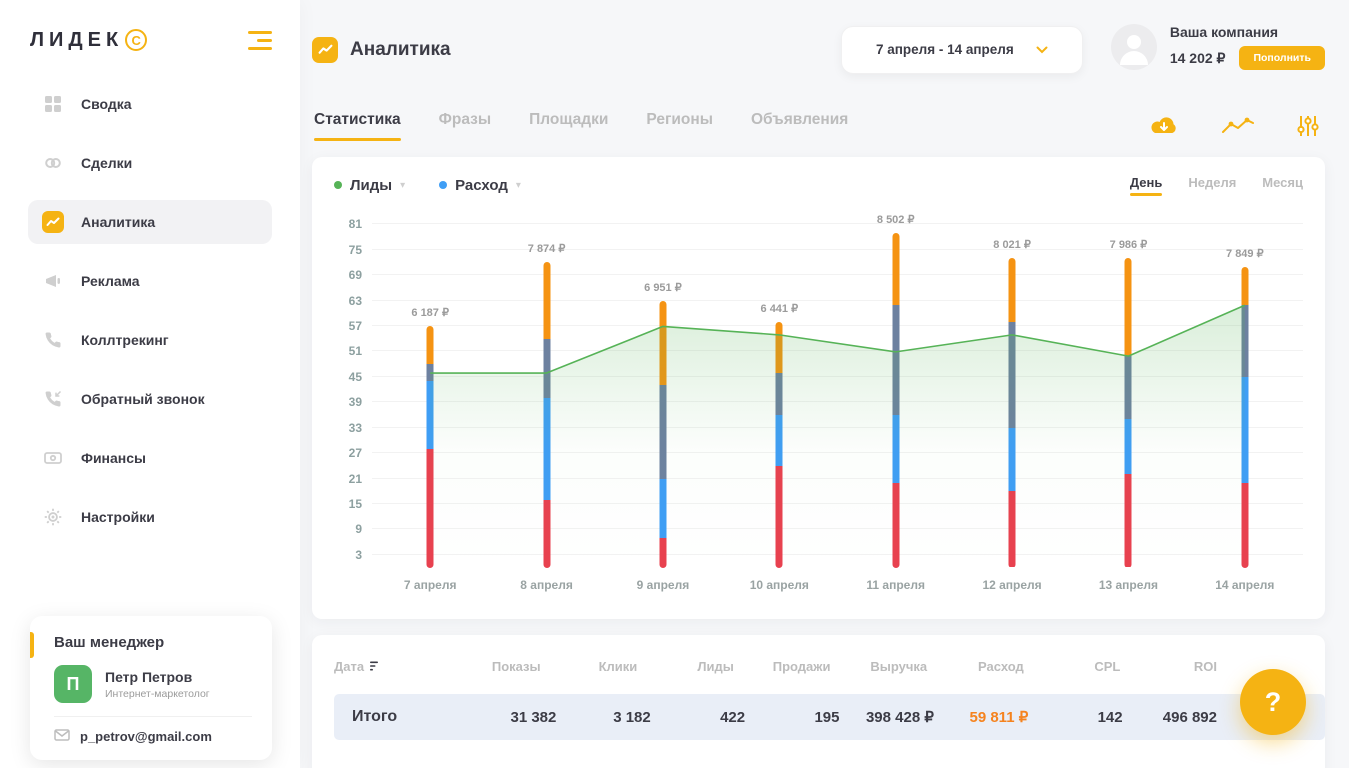 This screenshot has width=1349, height=768. What do you see at coordinates (1245, 253) in the screenshot?
I see `bar-value-label: 7 849 ₽` at bounding box center [1245, 253].